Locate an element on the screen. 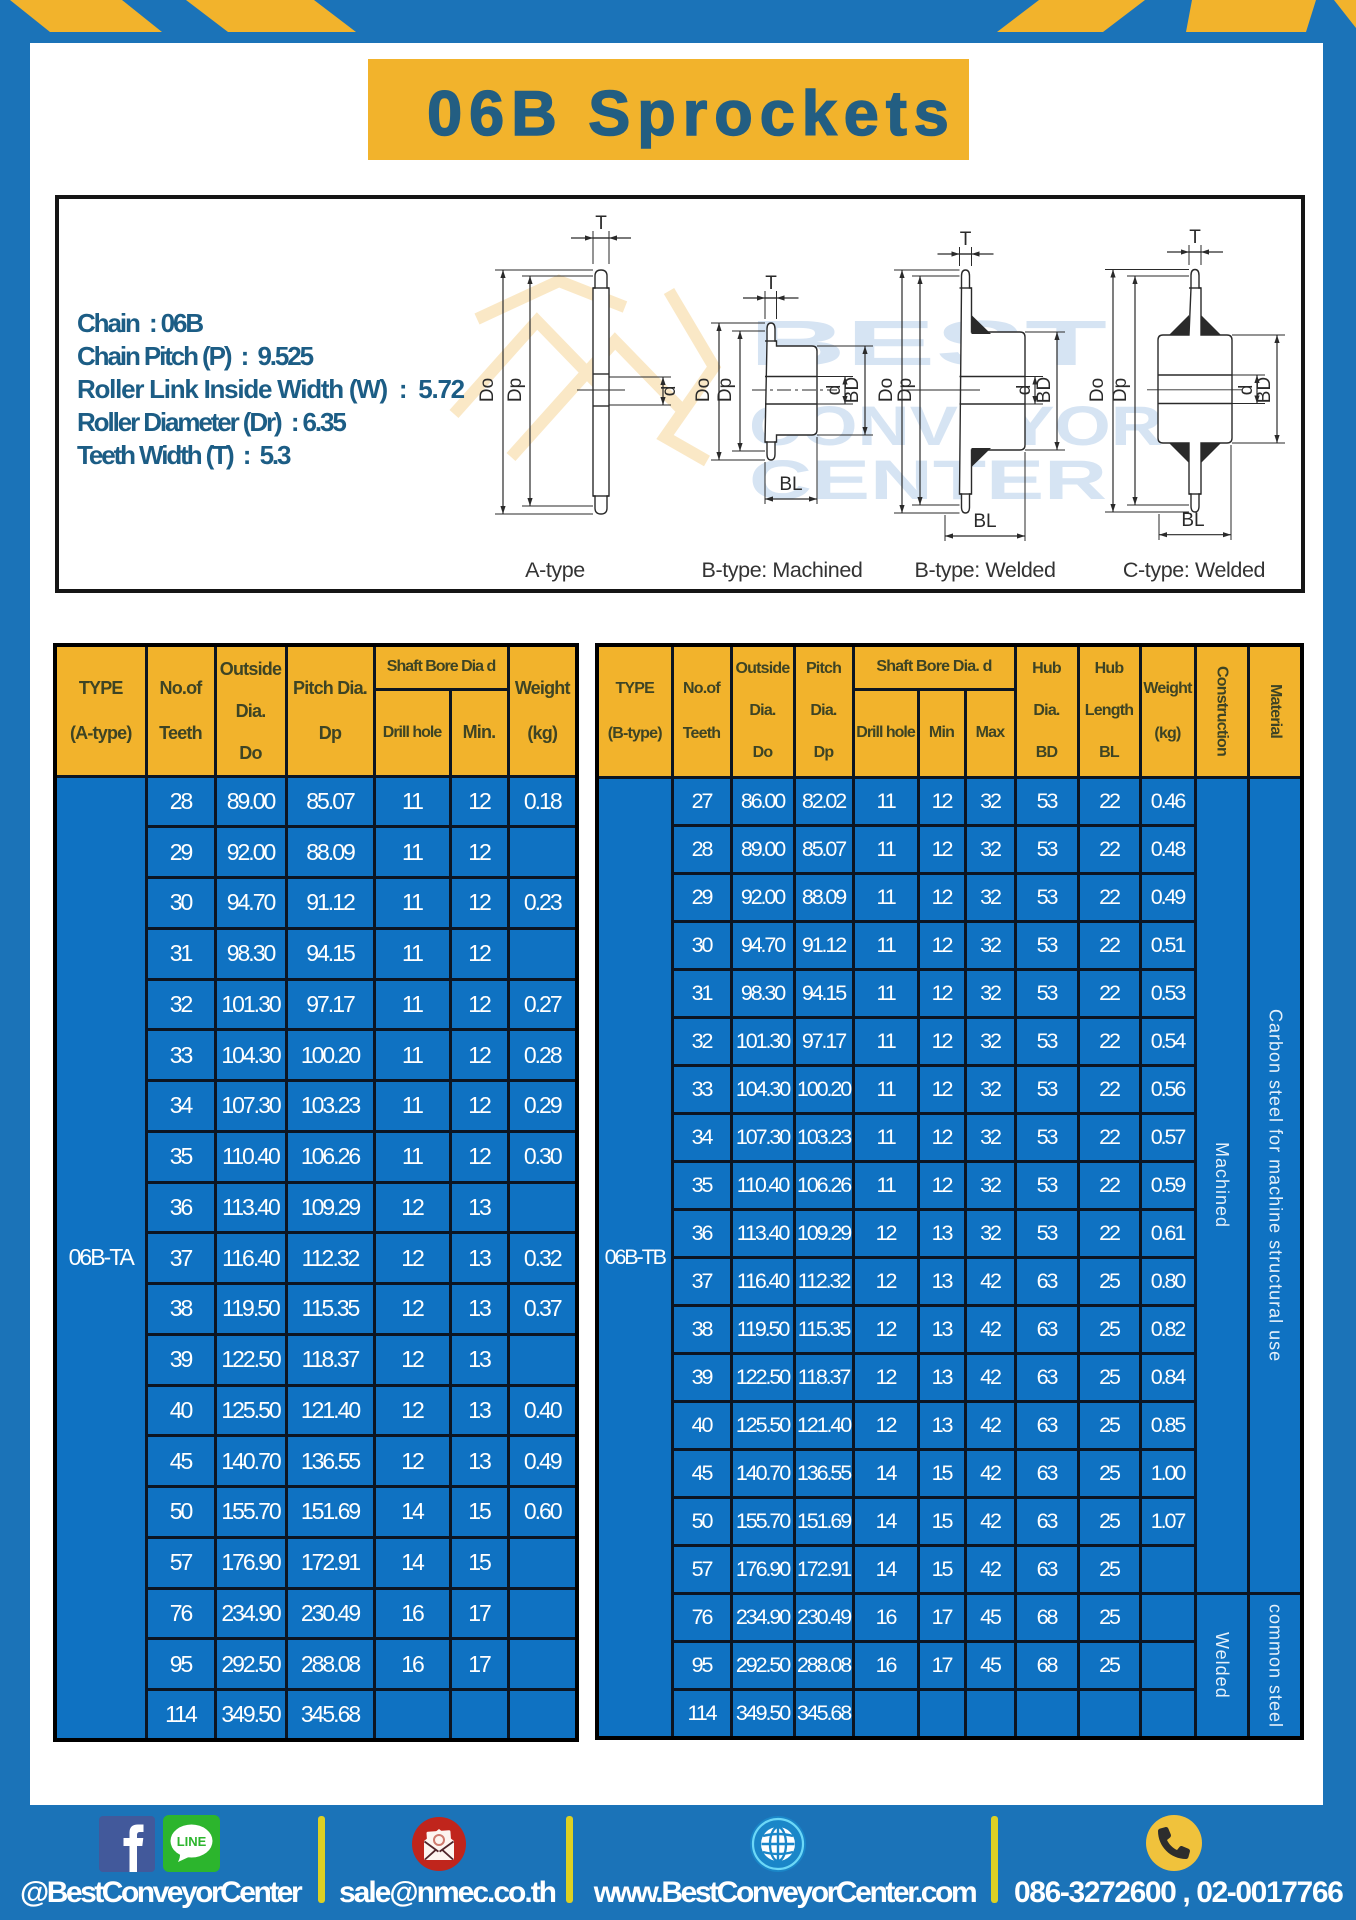  svg-text: A-type is located at coordinates (555, 570).